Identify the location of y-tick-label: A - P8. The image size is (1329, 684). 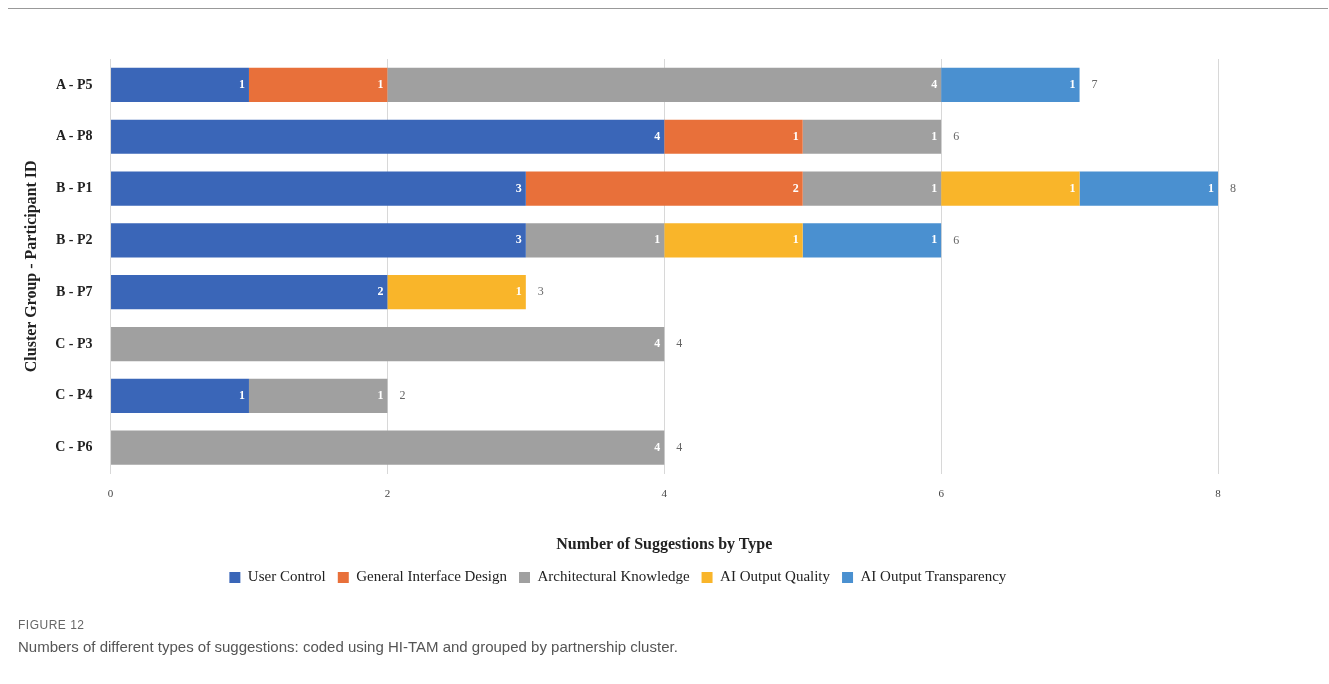
(74, 136).